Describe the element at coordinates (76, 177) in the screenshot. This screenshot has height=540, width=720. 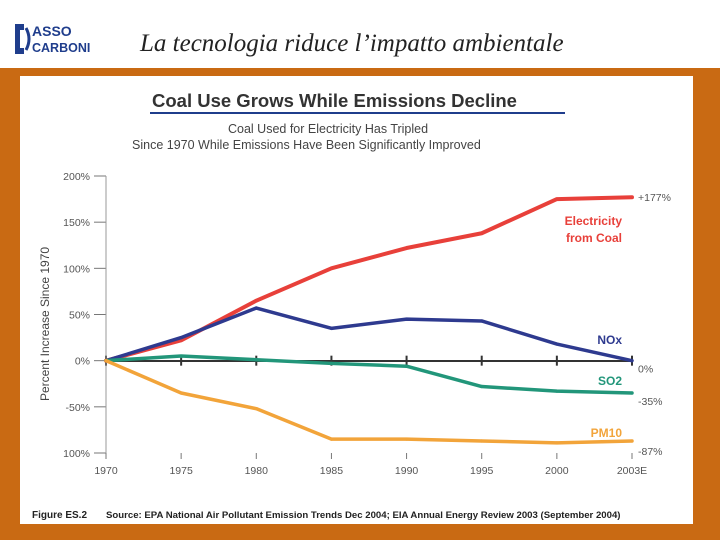
I see `y-tick-label: 200%` at that location.